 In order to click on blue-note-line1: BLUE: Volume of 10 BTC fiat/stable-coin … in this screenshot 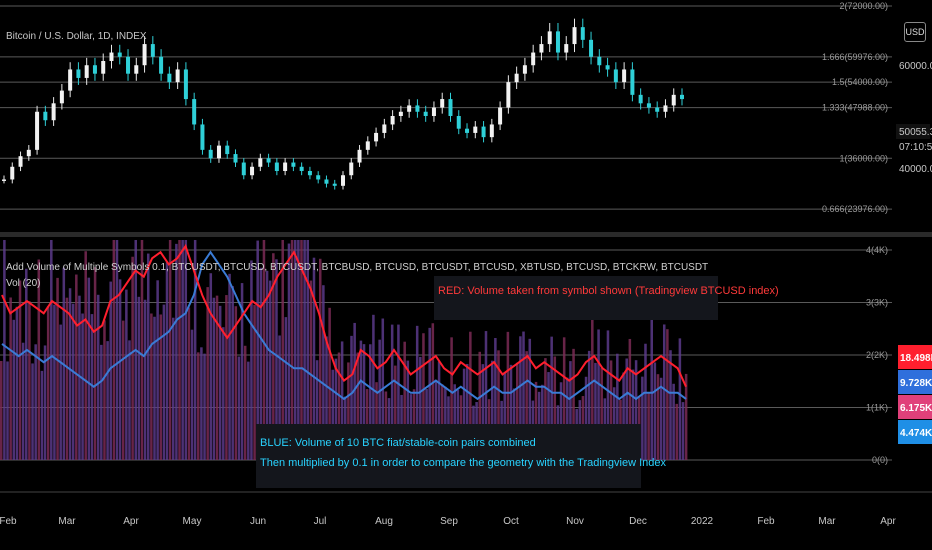, I will do `click(398, 443)`.